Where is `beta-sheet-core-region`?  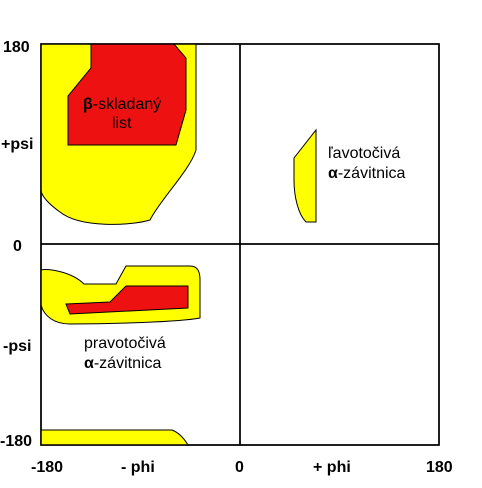 beta-sheet-core-region is located at coordinates (127, 94).